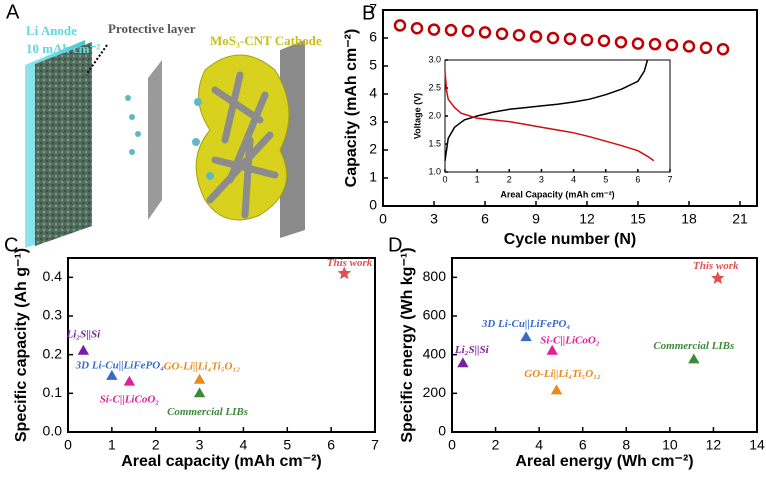 Image resolution: width=766 pixels, height=482 pixels. I want to click on point-label: GO-Li||Li₄Ti₅O₁₂, so click(562, 374).